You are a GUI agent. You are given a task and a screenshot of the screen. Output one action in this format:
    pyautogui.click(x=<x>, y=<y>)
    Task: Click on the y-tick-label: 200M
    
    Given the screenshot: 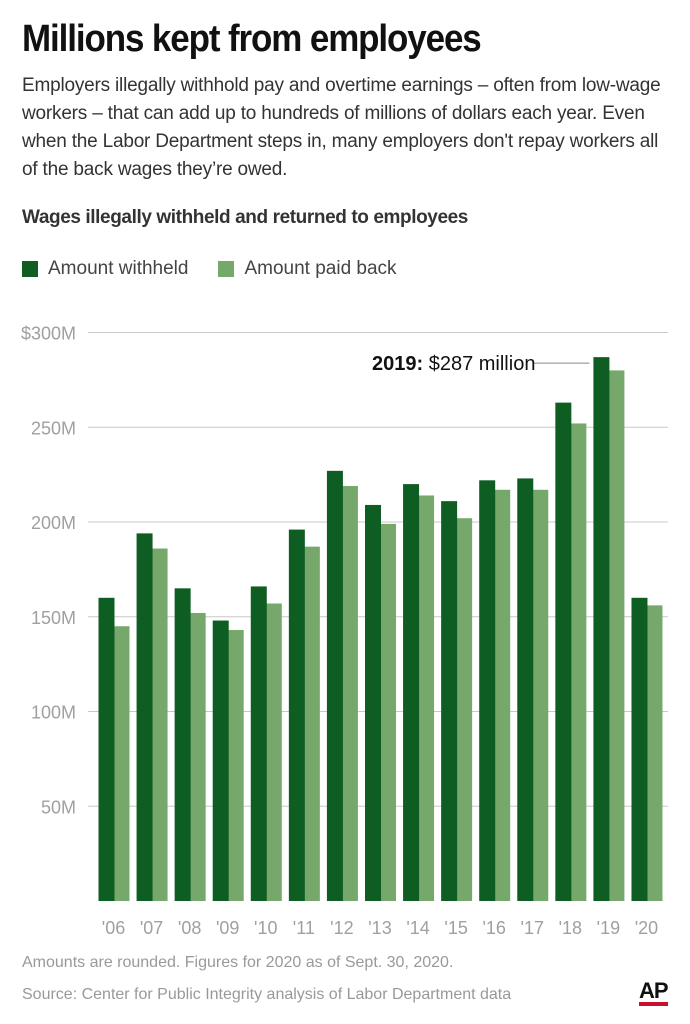 What is the action you would take?
    pyautogui.click(x=53, y=523)
    